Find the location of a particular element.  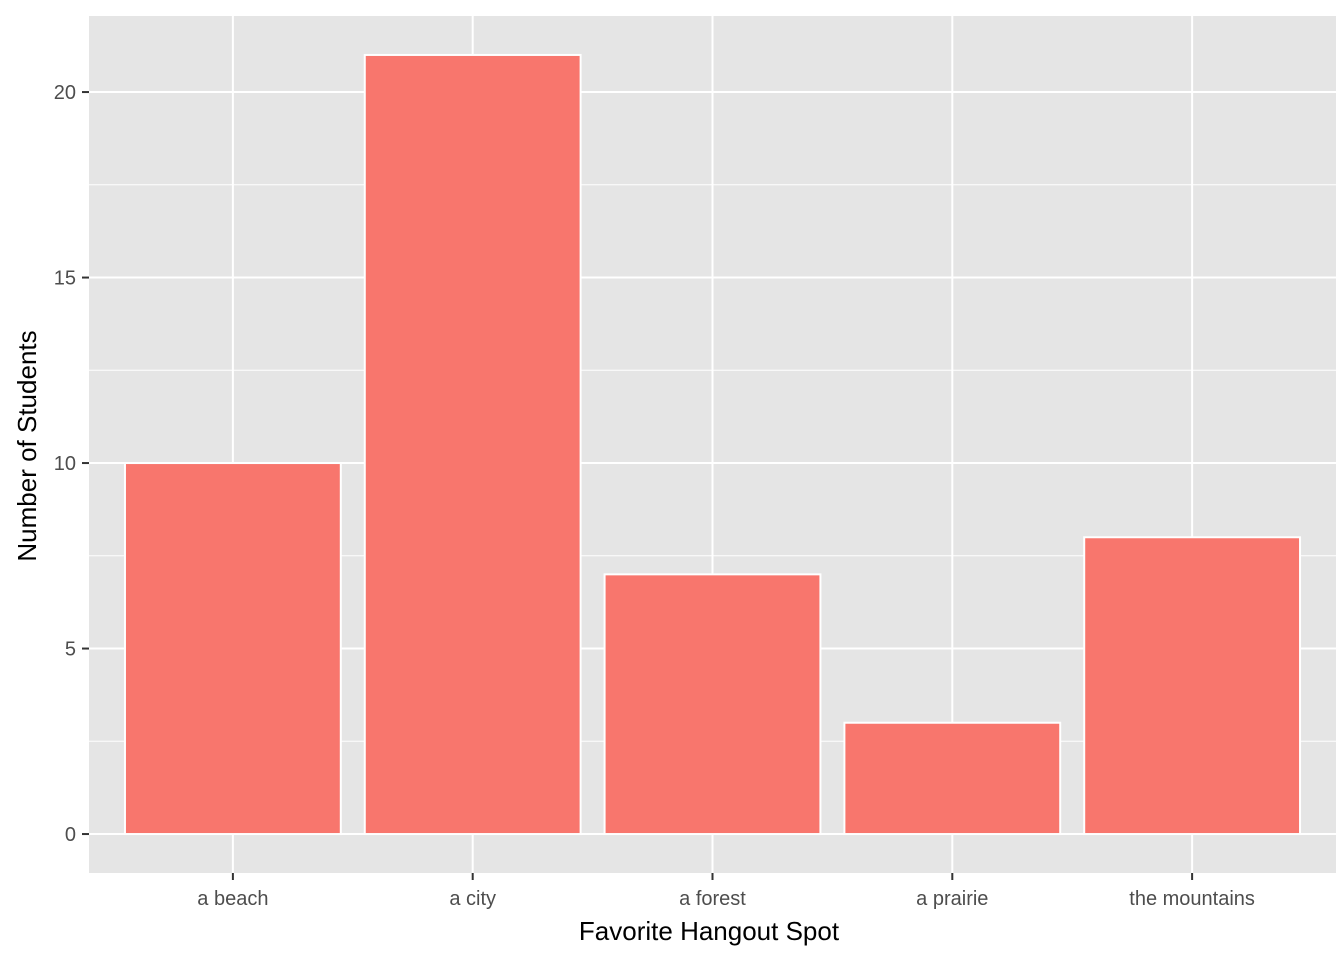

bar-a-forest is located at coordinates (712, 704).